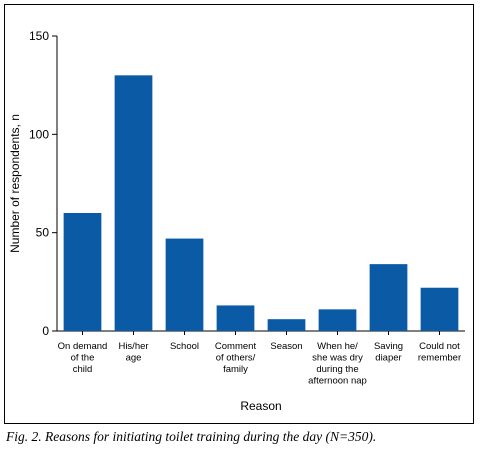 The height and width of the screenshot is (458, 480). What do you see at coordinates (337, 381) in the screenshot?
I see `x-category-label-line: afternoon nap` at bounding box center [337, 381].